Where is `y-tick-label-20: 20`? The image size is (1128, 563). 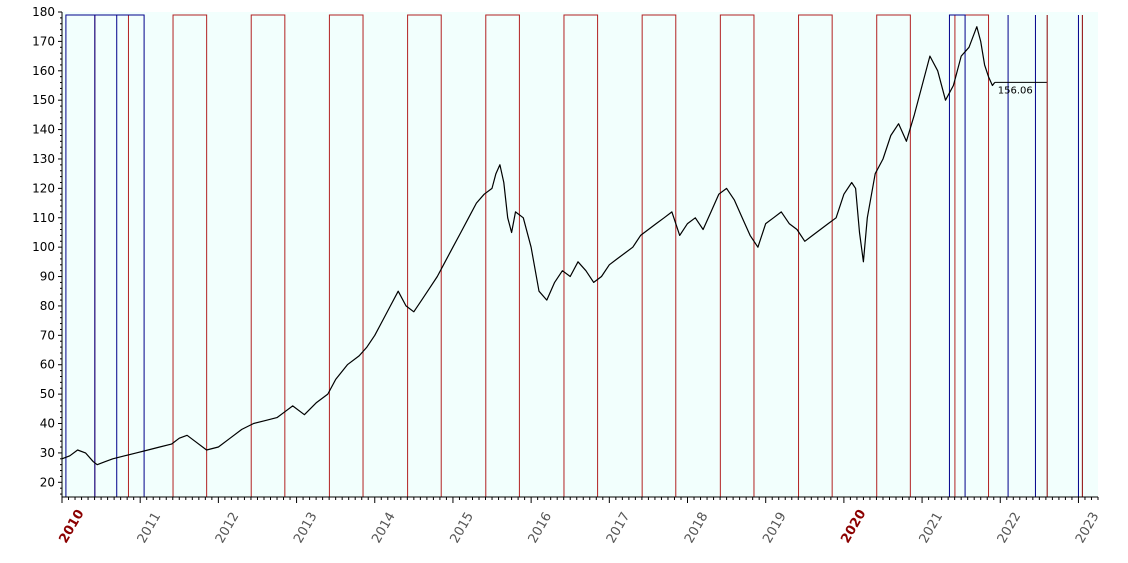
y-tick-label-20: 20 is located at coordinates (47, 482).